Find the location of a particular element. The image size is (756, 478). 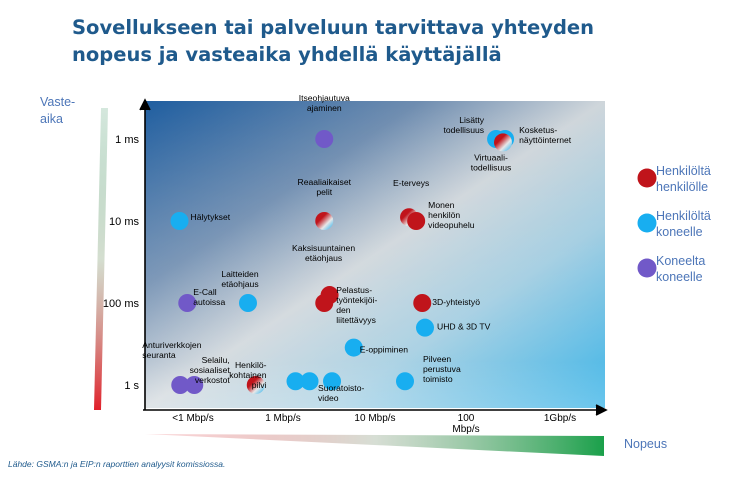

data-point-label: Kosketus-näyttöinternet is located at coordinates (545, 135).